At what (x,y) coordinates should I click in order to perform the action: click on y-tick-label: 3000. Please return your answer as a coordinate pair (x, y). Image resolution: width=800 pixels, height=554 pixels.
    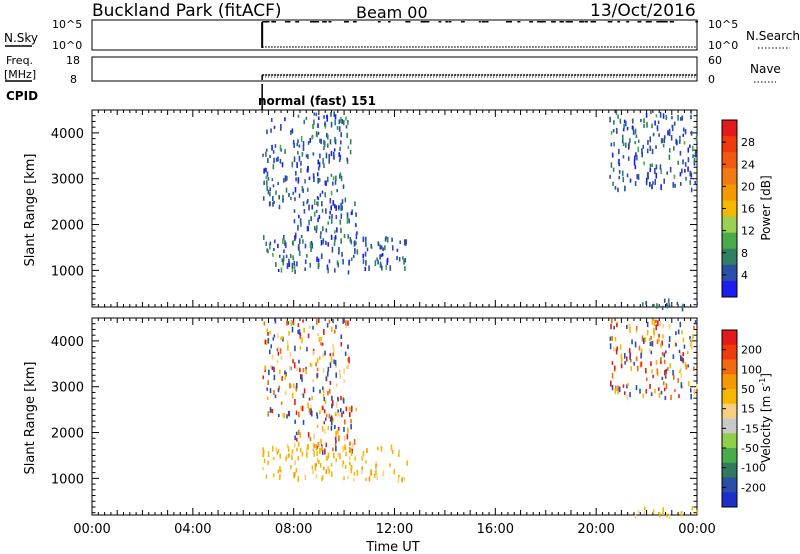
    Looking at the image, I should click on (67, 180).